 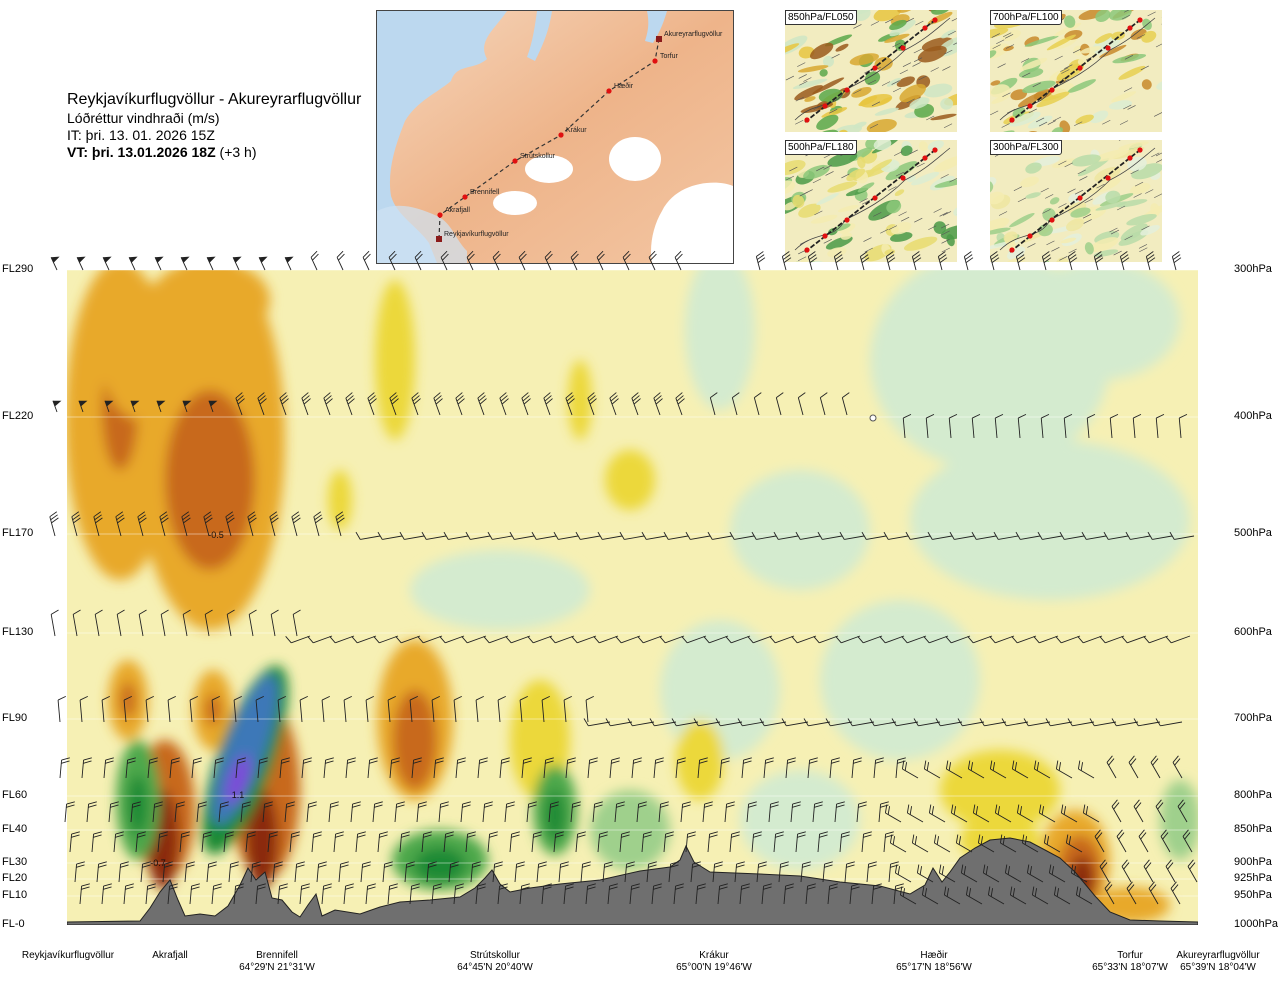 What do you see at coordinates (81, 259) in the screenshot?
I see `wind-barb-pennant` at bounding box center [81, 259].